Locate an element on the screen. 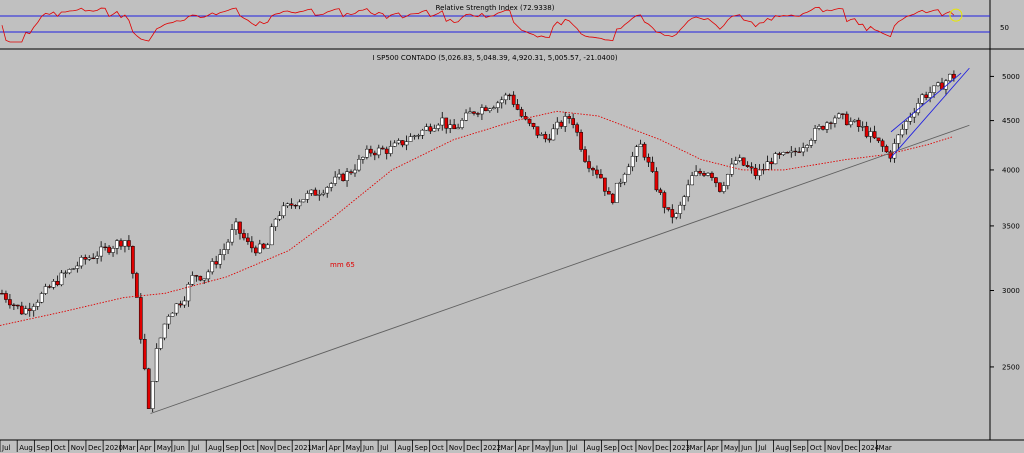 The width and height of the screenshot is (1024, 453). y-tick-label: 2500 is located at coordinates (1011, 367).